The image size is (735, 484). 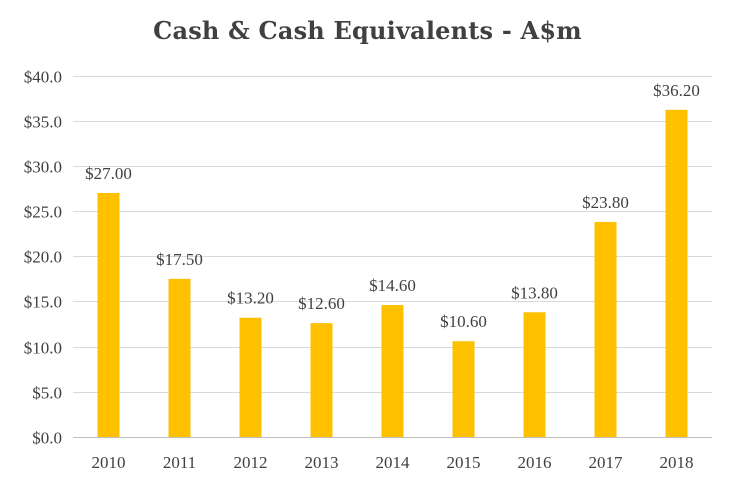 What do you see at coordinates (109, 462) in the screenshot?
I see `x-tick-label: 2010` at bounding box center [109, 462].